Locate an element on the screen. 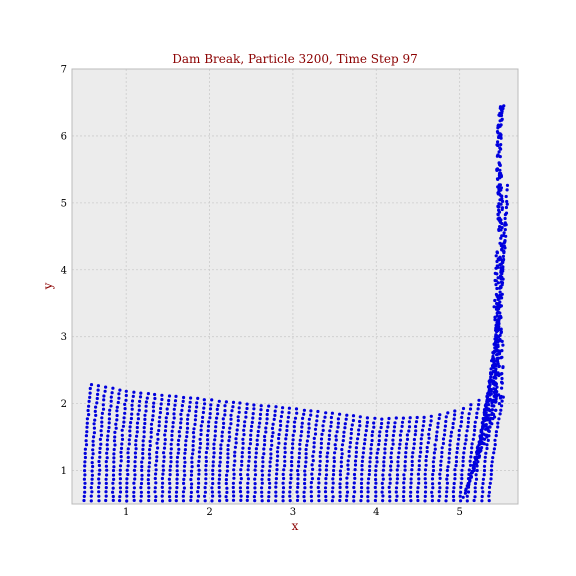 This screenshot has width=576, height=576. y-tick-label: 4 is located at coordinates (64, 270).